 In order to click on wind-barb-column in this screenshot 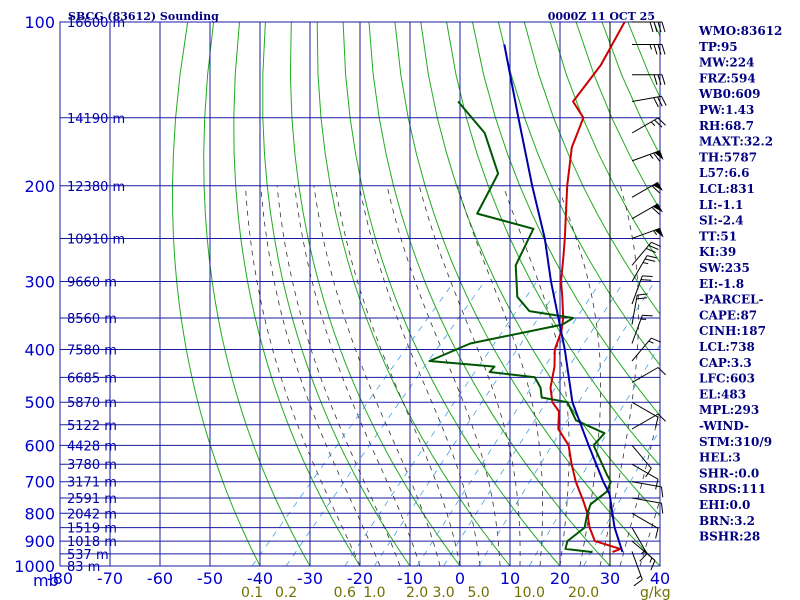, I will do `click(649, 304)`.